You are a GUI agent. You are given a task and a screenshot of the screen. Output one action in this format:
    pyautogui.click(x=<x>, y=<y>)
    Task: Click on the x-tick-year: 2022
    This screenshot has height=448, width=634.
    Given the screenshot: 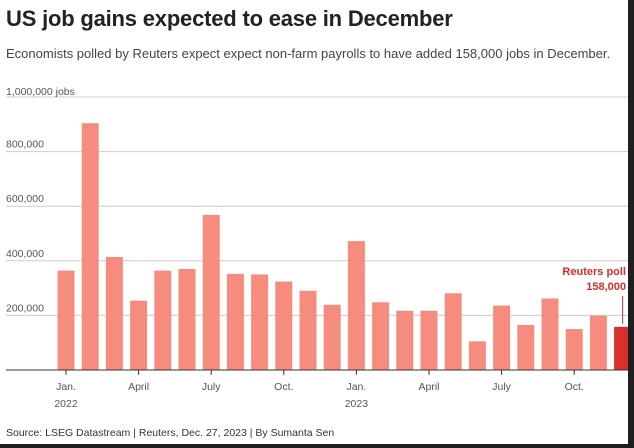 What is the action you would take?
    pyautogui.click(x=66, y=404)
    